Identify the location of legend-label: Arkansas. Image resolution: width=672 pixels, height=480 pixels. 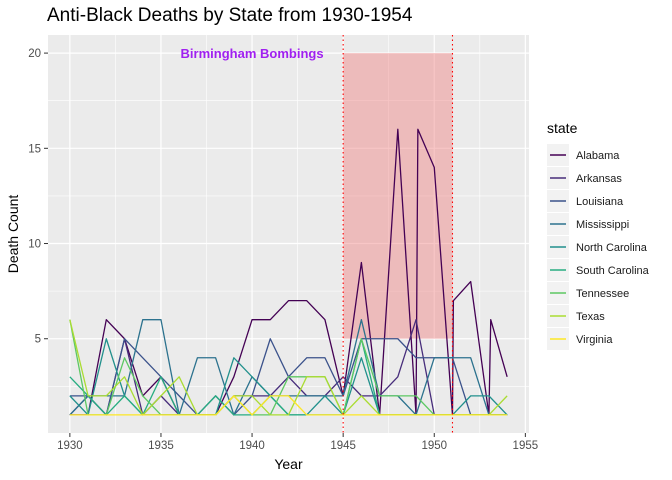
(599, 179).